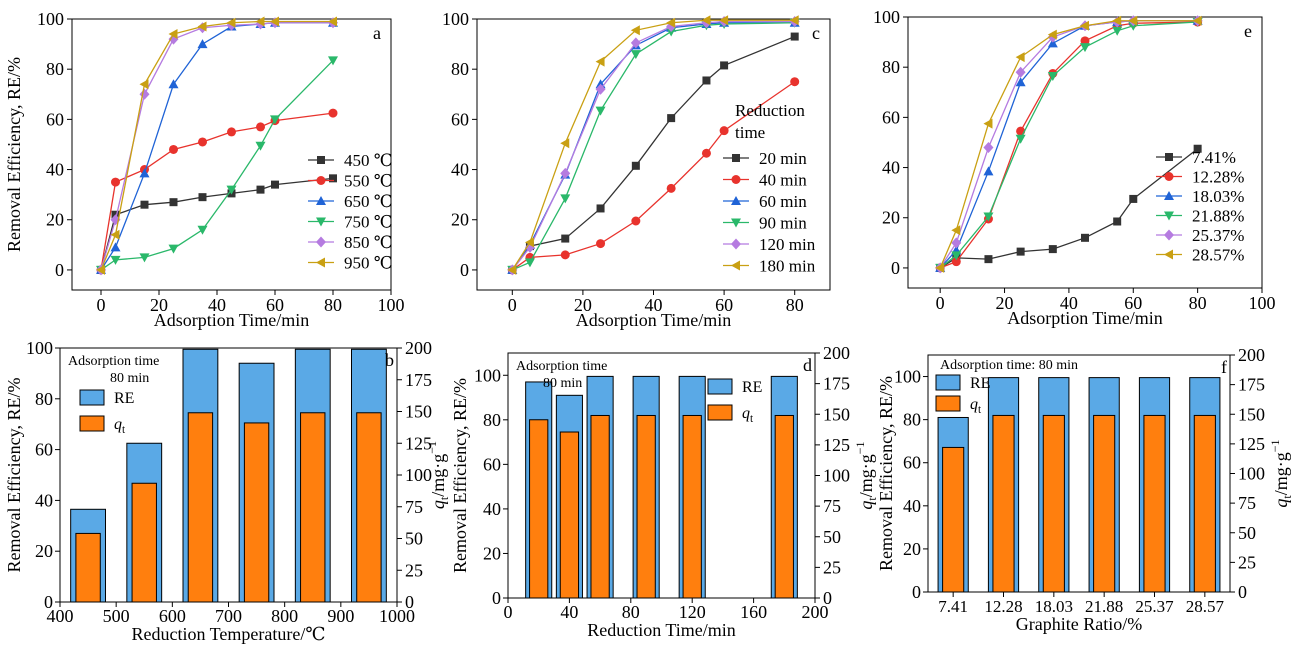 The width and height of the screenshot is (1298, 647). What do you see at coordinates (1085, 318) in the screenshot?
I see `x-axis-label: Adsorption Time/min` at bounding box center [1085, 318].